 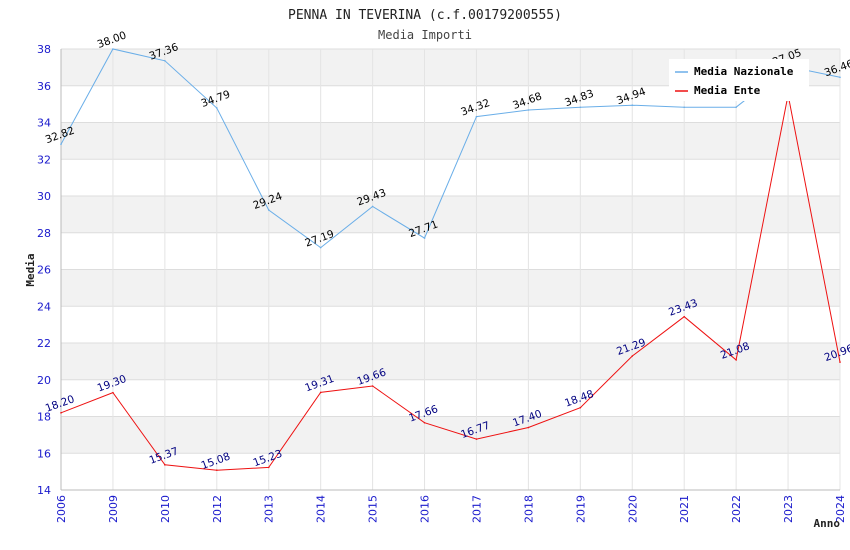 I want to click on legend-label-ente: Media Ente, so click(x=727, y=90).